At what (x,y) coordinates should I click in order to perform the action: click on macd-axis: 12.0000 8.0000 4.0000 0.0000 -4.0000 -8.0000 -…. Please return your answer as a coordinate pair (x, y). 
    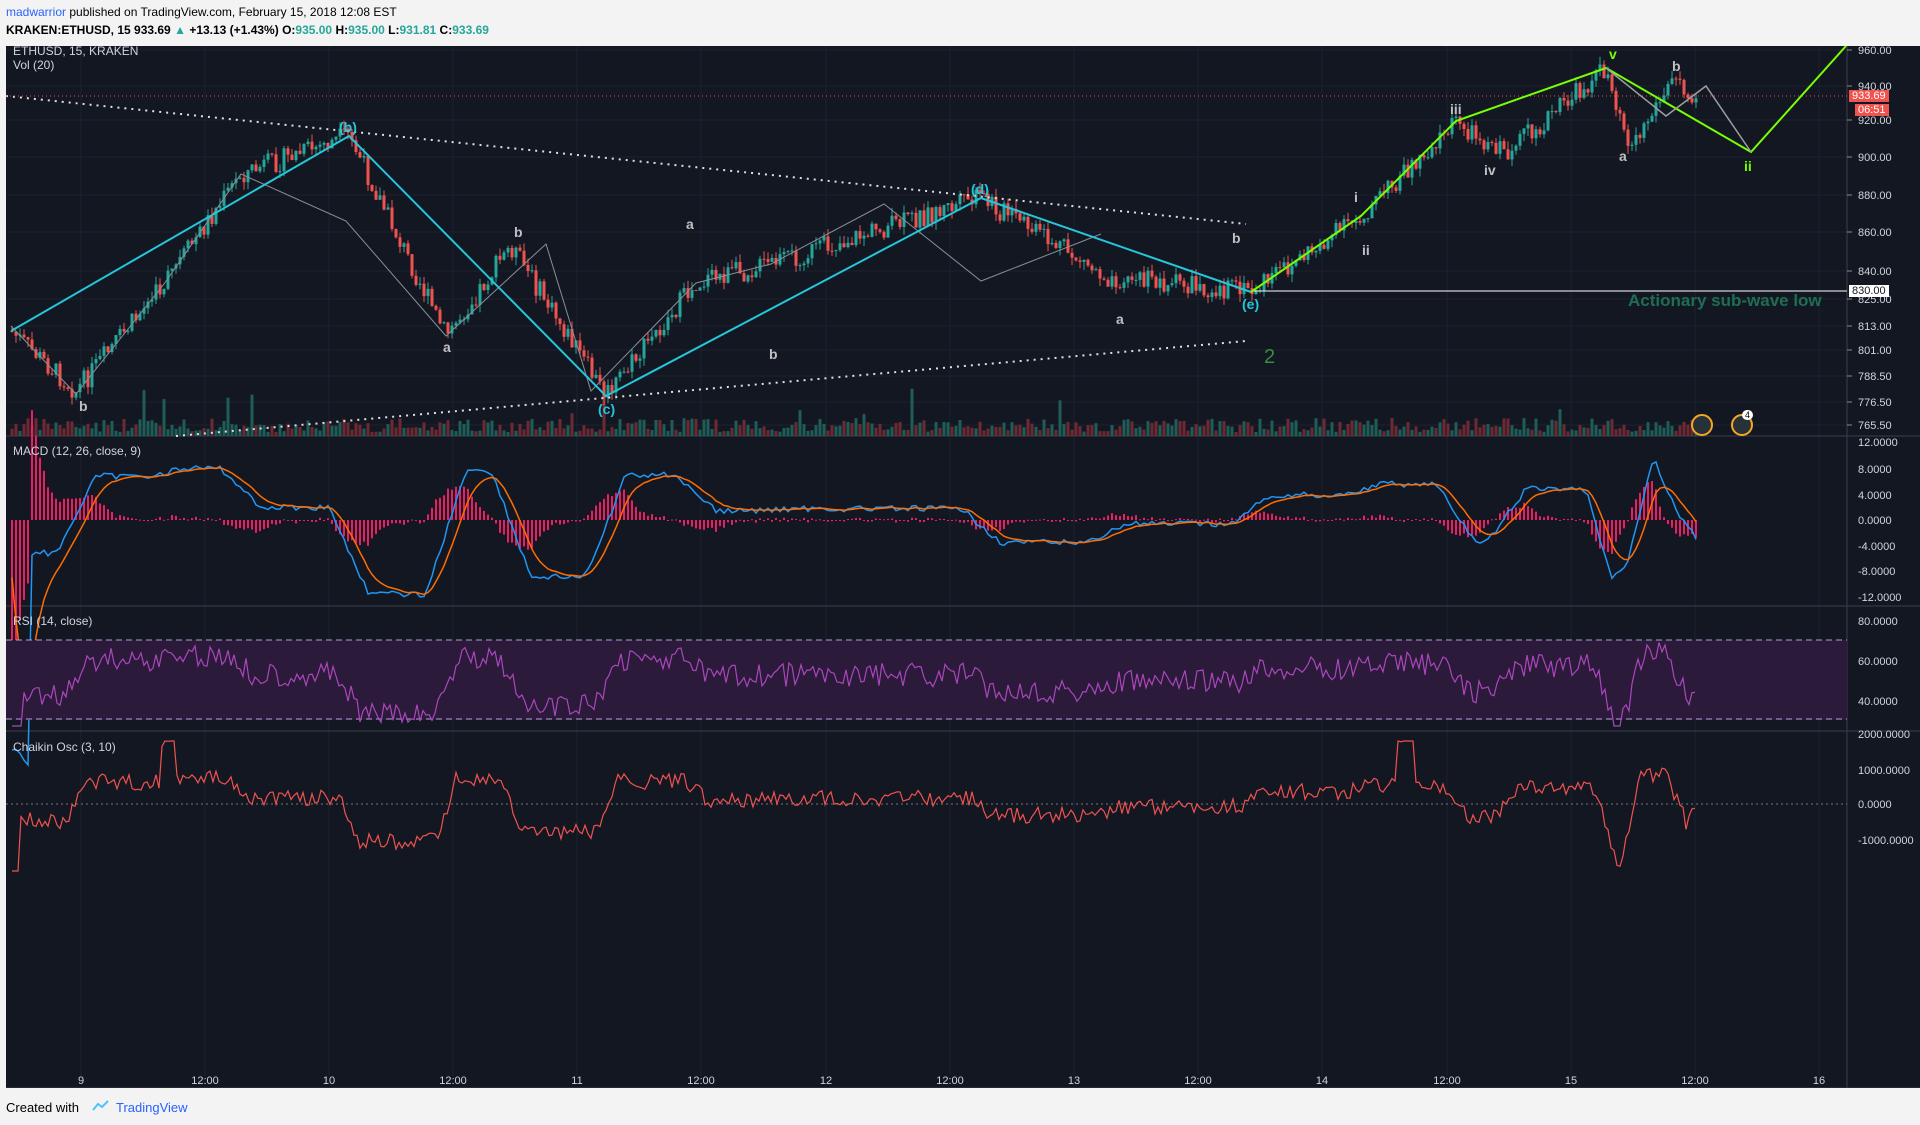
    Looking at the image, I should click on (1879, 520).